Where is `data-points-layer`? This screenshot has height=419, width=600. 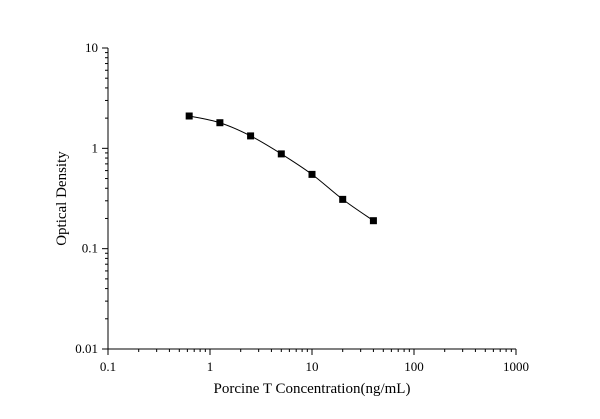 data-points-layer is located at coordinates (281, 168).